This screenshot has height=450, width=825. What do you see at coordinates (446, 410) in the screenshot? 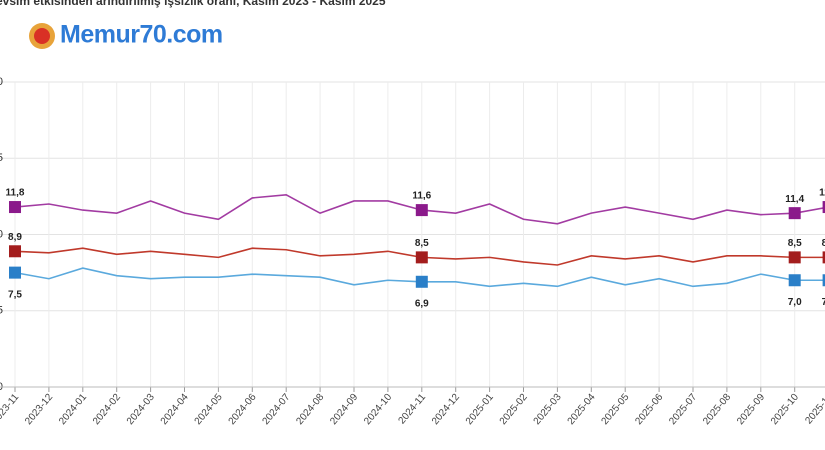
I see `x-tick-label: 2024-12` at bounding box center [446, 410].